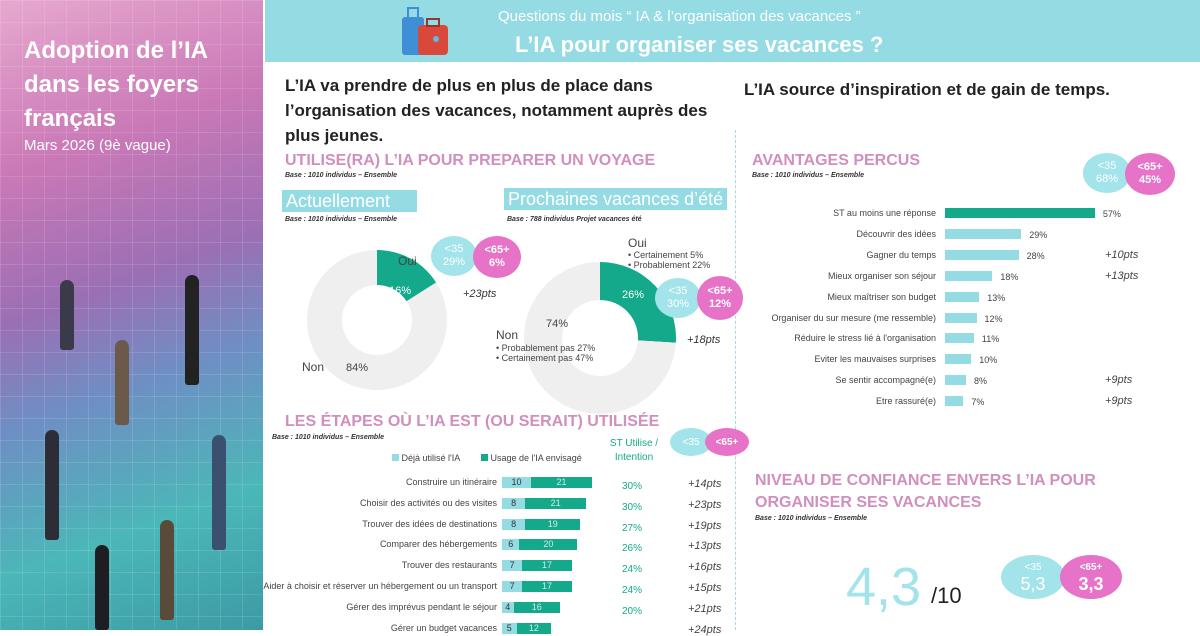 The height and width of the screenshot is (636, 1200). I want to click on donut1-non-value: 84%, so click(357, 368).